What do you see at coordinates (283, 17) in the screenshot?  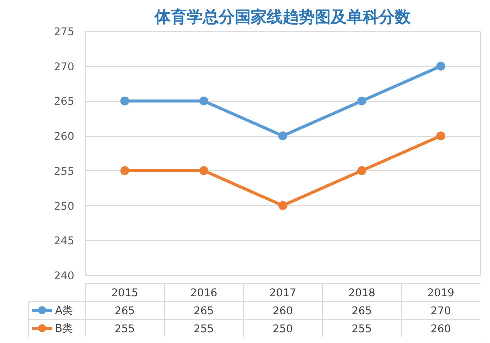 I see `chart-title: 体育学总分国家线趋势图及单科分数` at bounding box center [283, 17].